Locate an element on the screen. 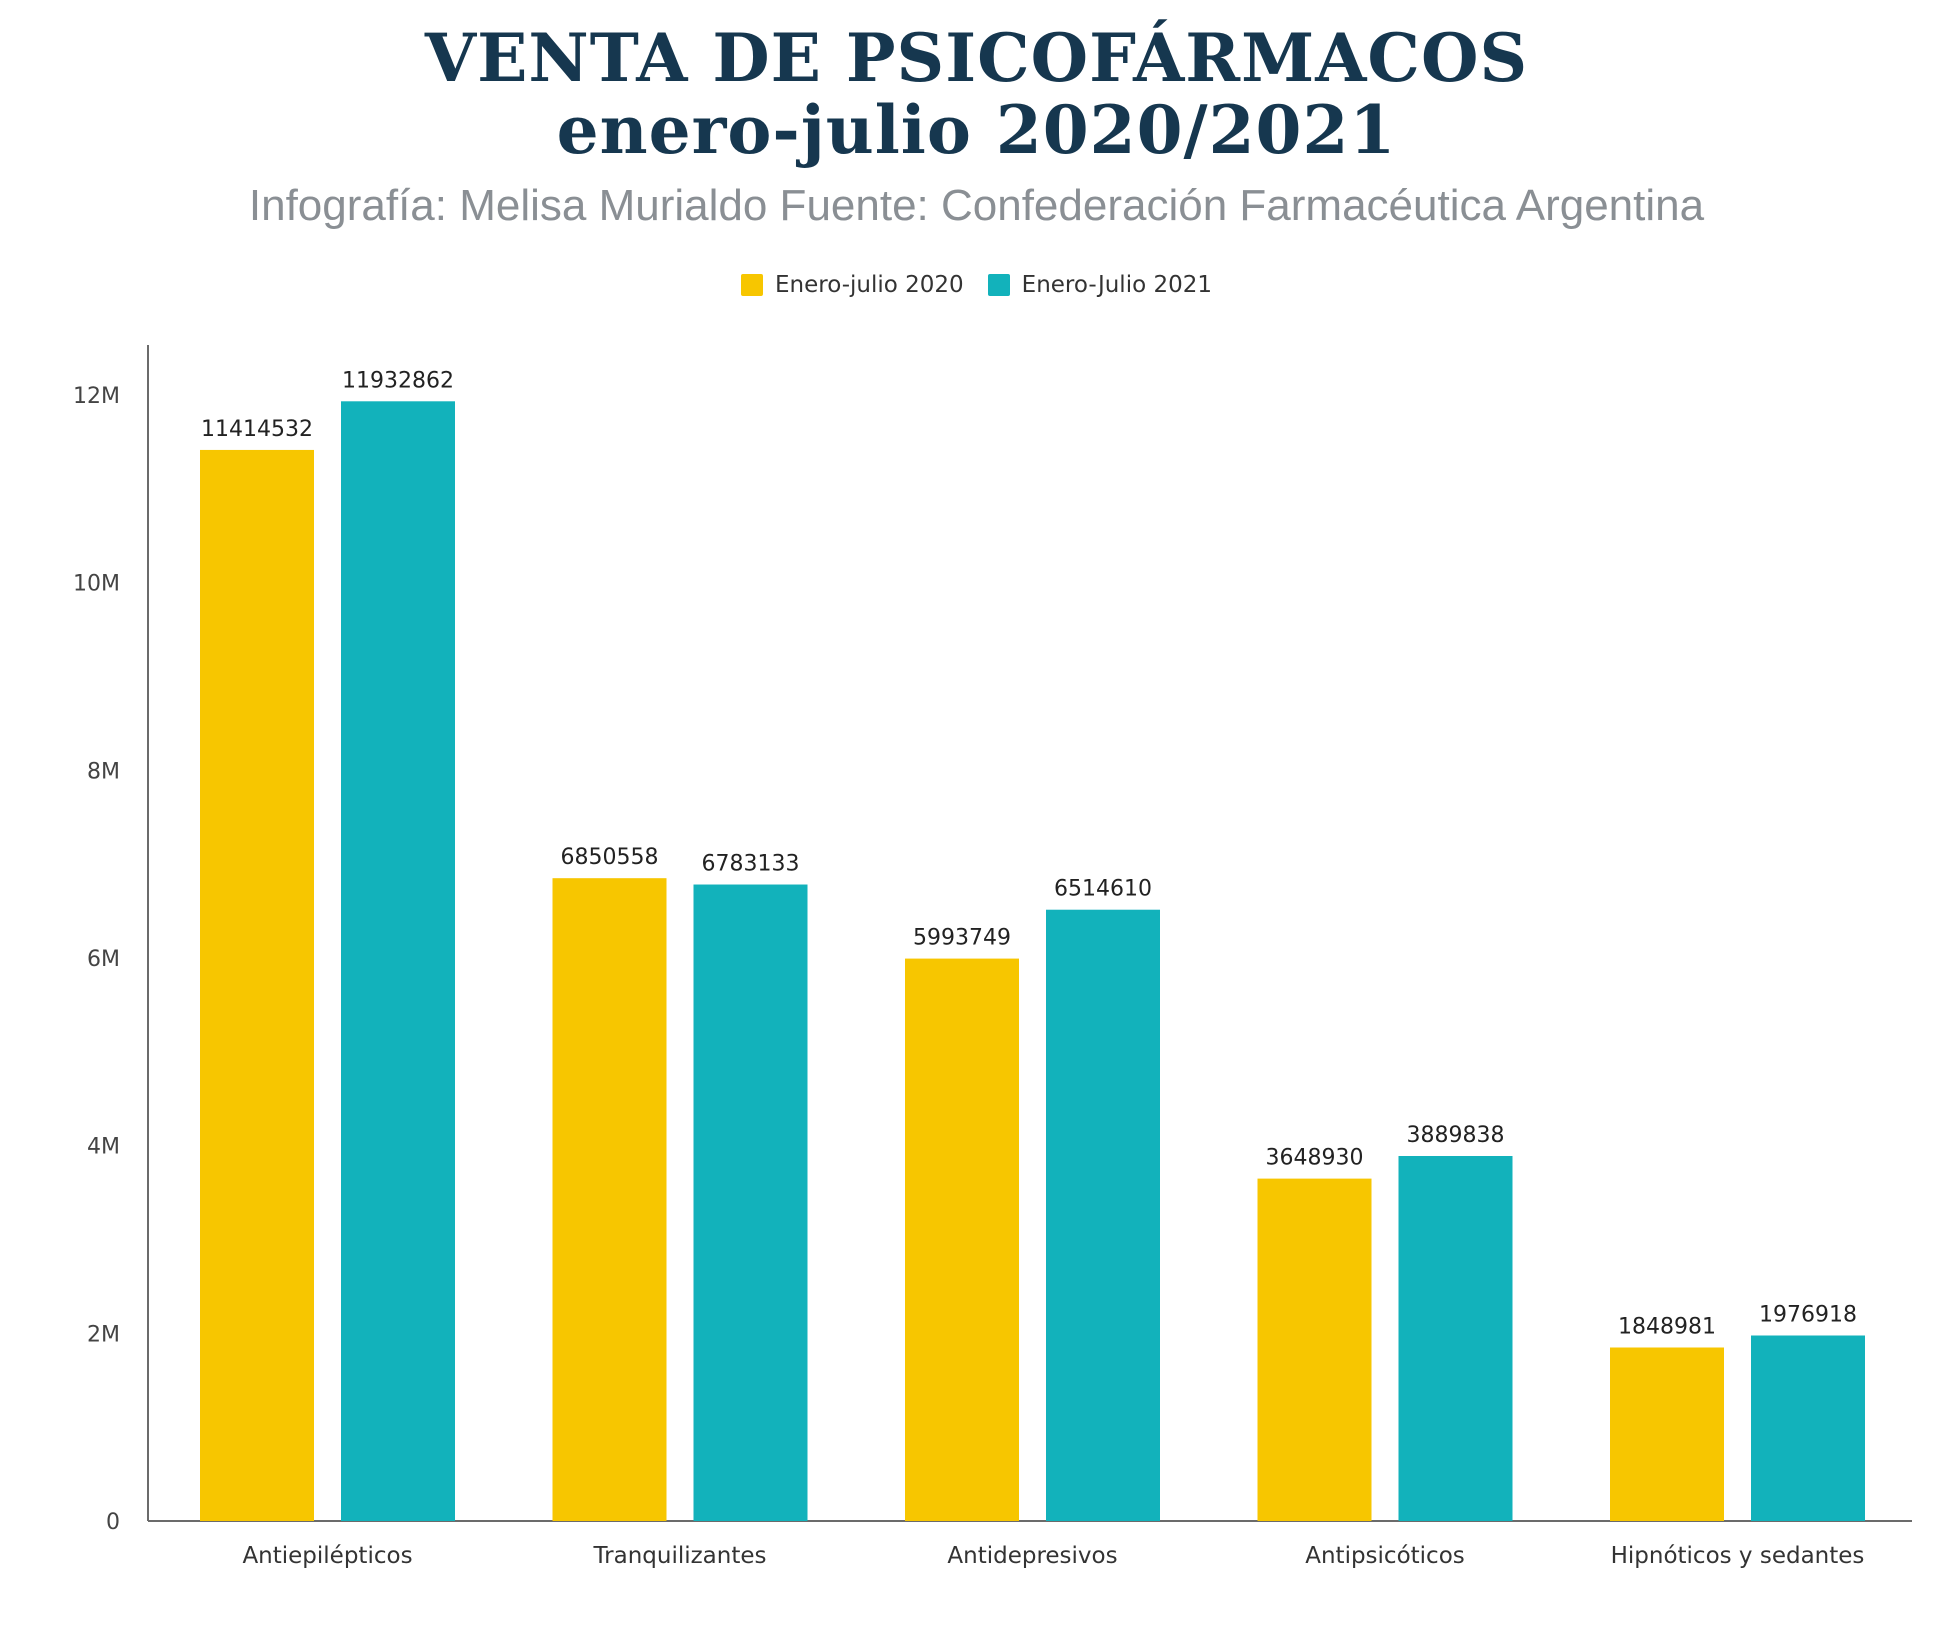  legend: Enero-julio 2020 Enero-Julio 2021 is located at coordinates (976, 285).